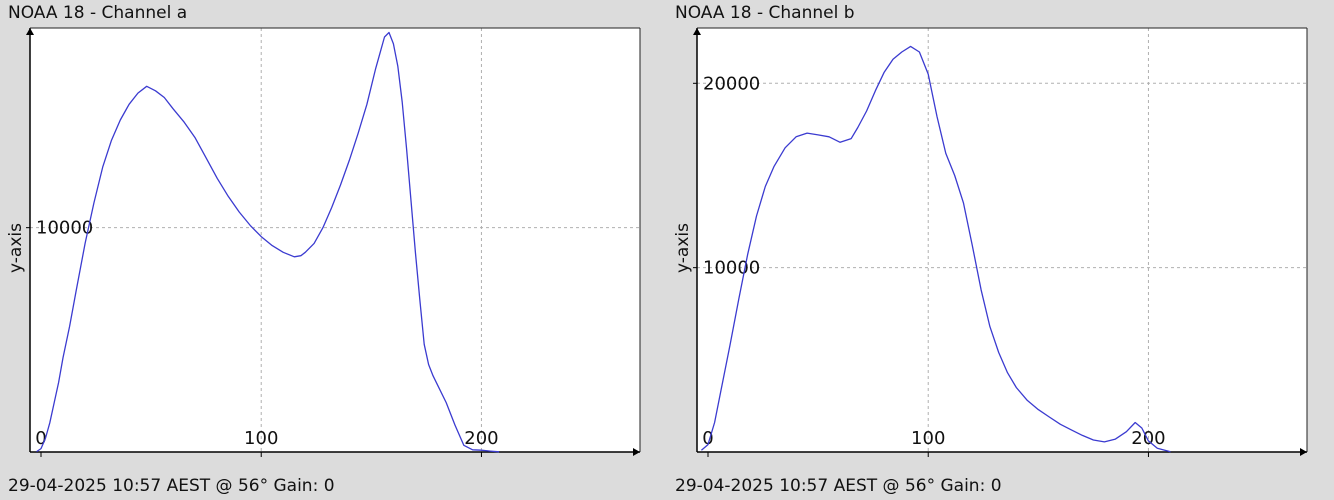 The image size is (1334, 500). What do you see at coordinates (731, 83) in the screenshot?
I see `y-tick-label: 20000` at bounding box center [731, 83].